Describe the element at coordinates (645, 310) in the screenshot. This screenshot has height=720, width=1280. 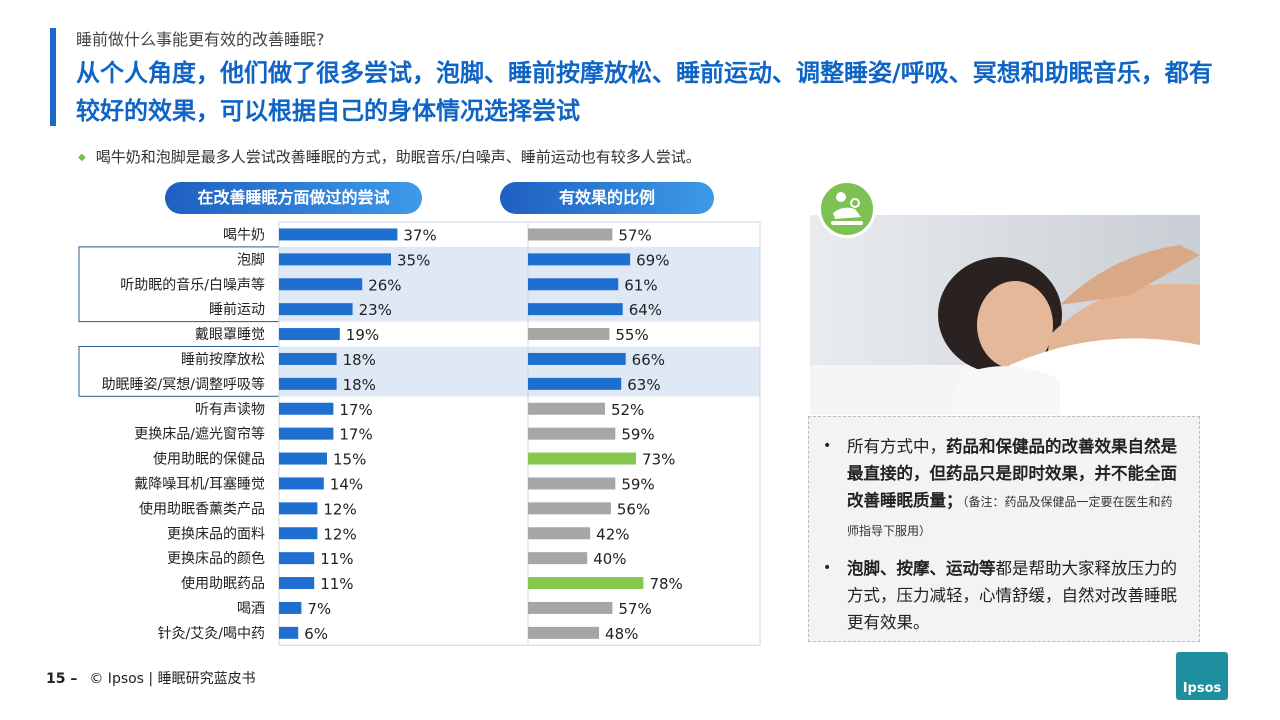
I see `value-label-effective: 64%` at that location.